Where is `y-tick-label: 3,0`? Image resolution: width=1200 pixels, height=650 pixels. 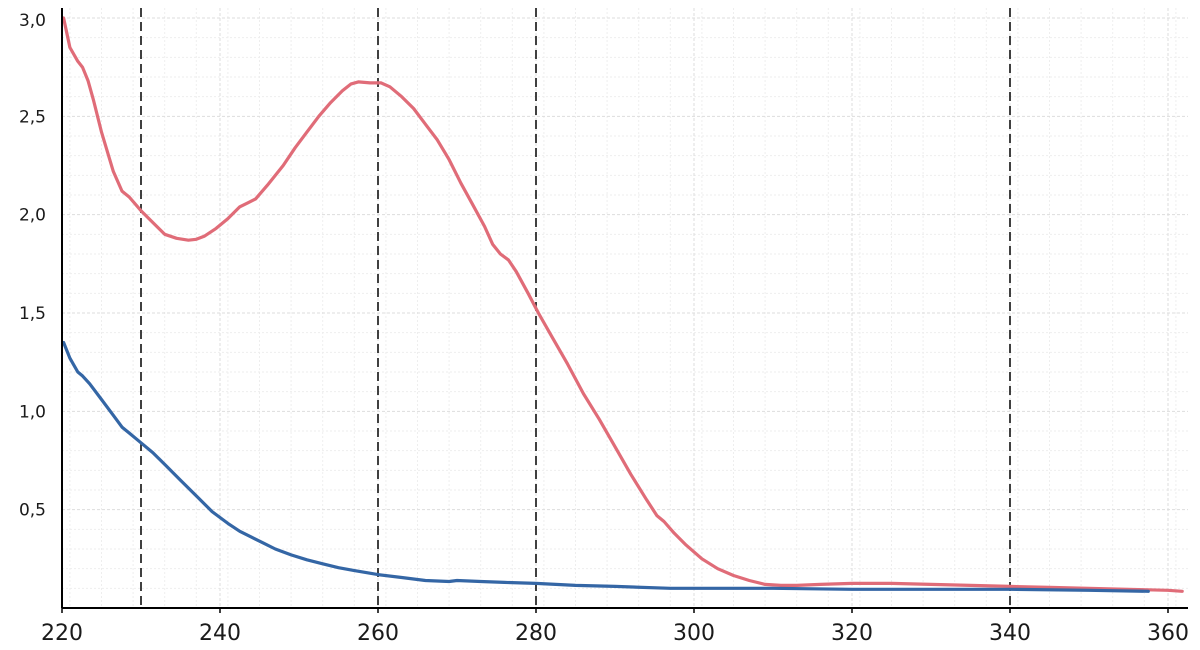 y-tick-label: 3,0 is located at coordinates (32, 21).